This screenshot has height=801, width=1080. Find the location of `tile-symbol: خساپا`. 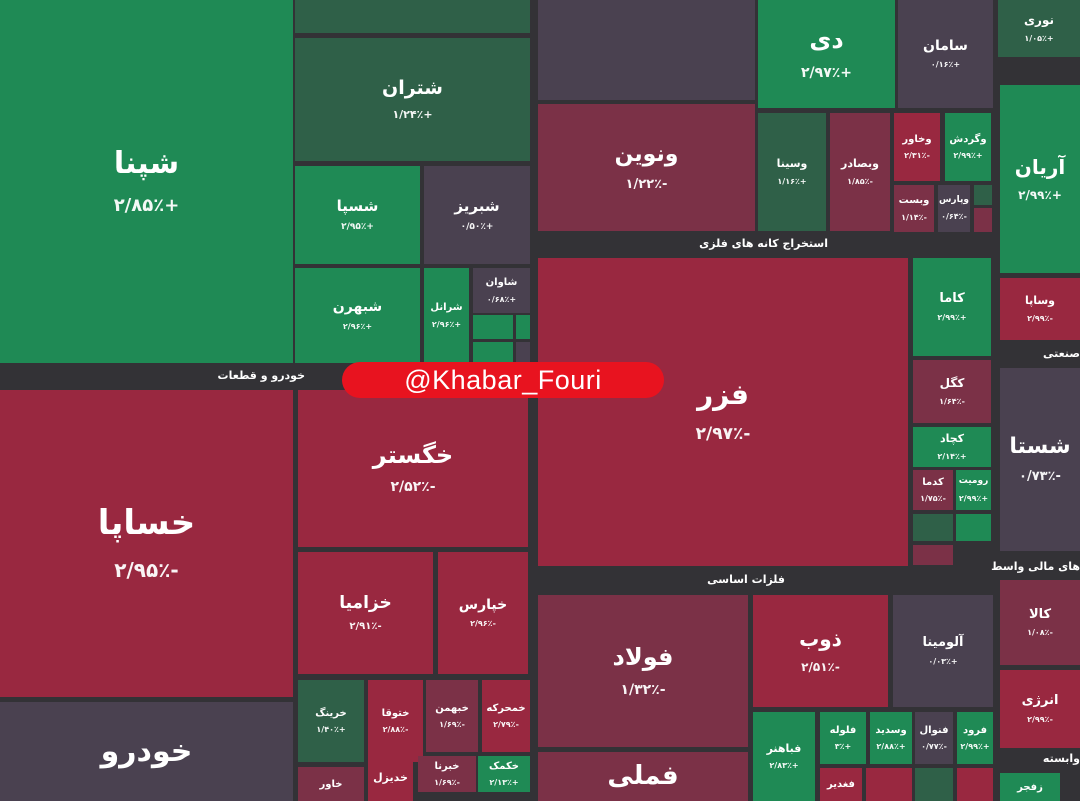

tile-symbol: خساپا is located at coordinates (146, 522).